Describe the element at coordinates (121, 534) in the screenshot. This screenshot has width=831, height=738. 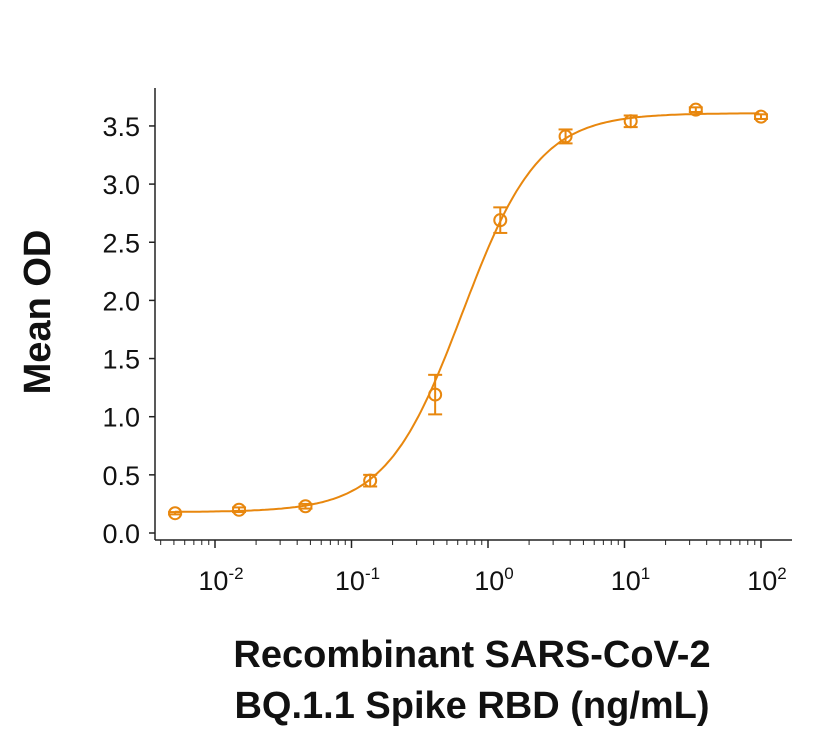
I see `y-tick-label: 0.0` at that location.